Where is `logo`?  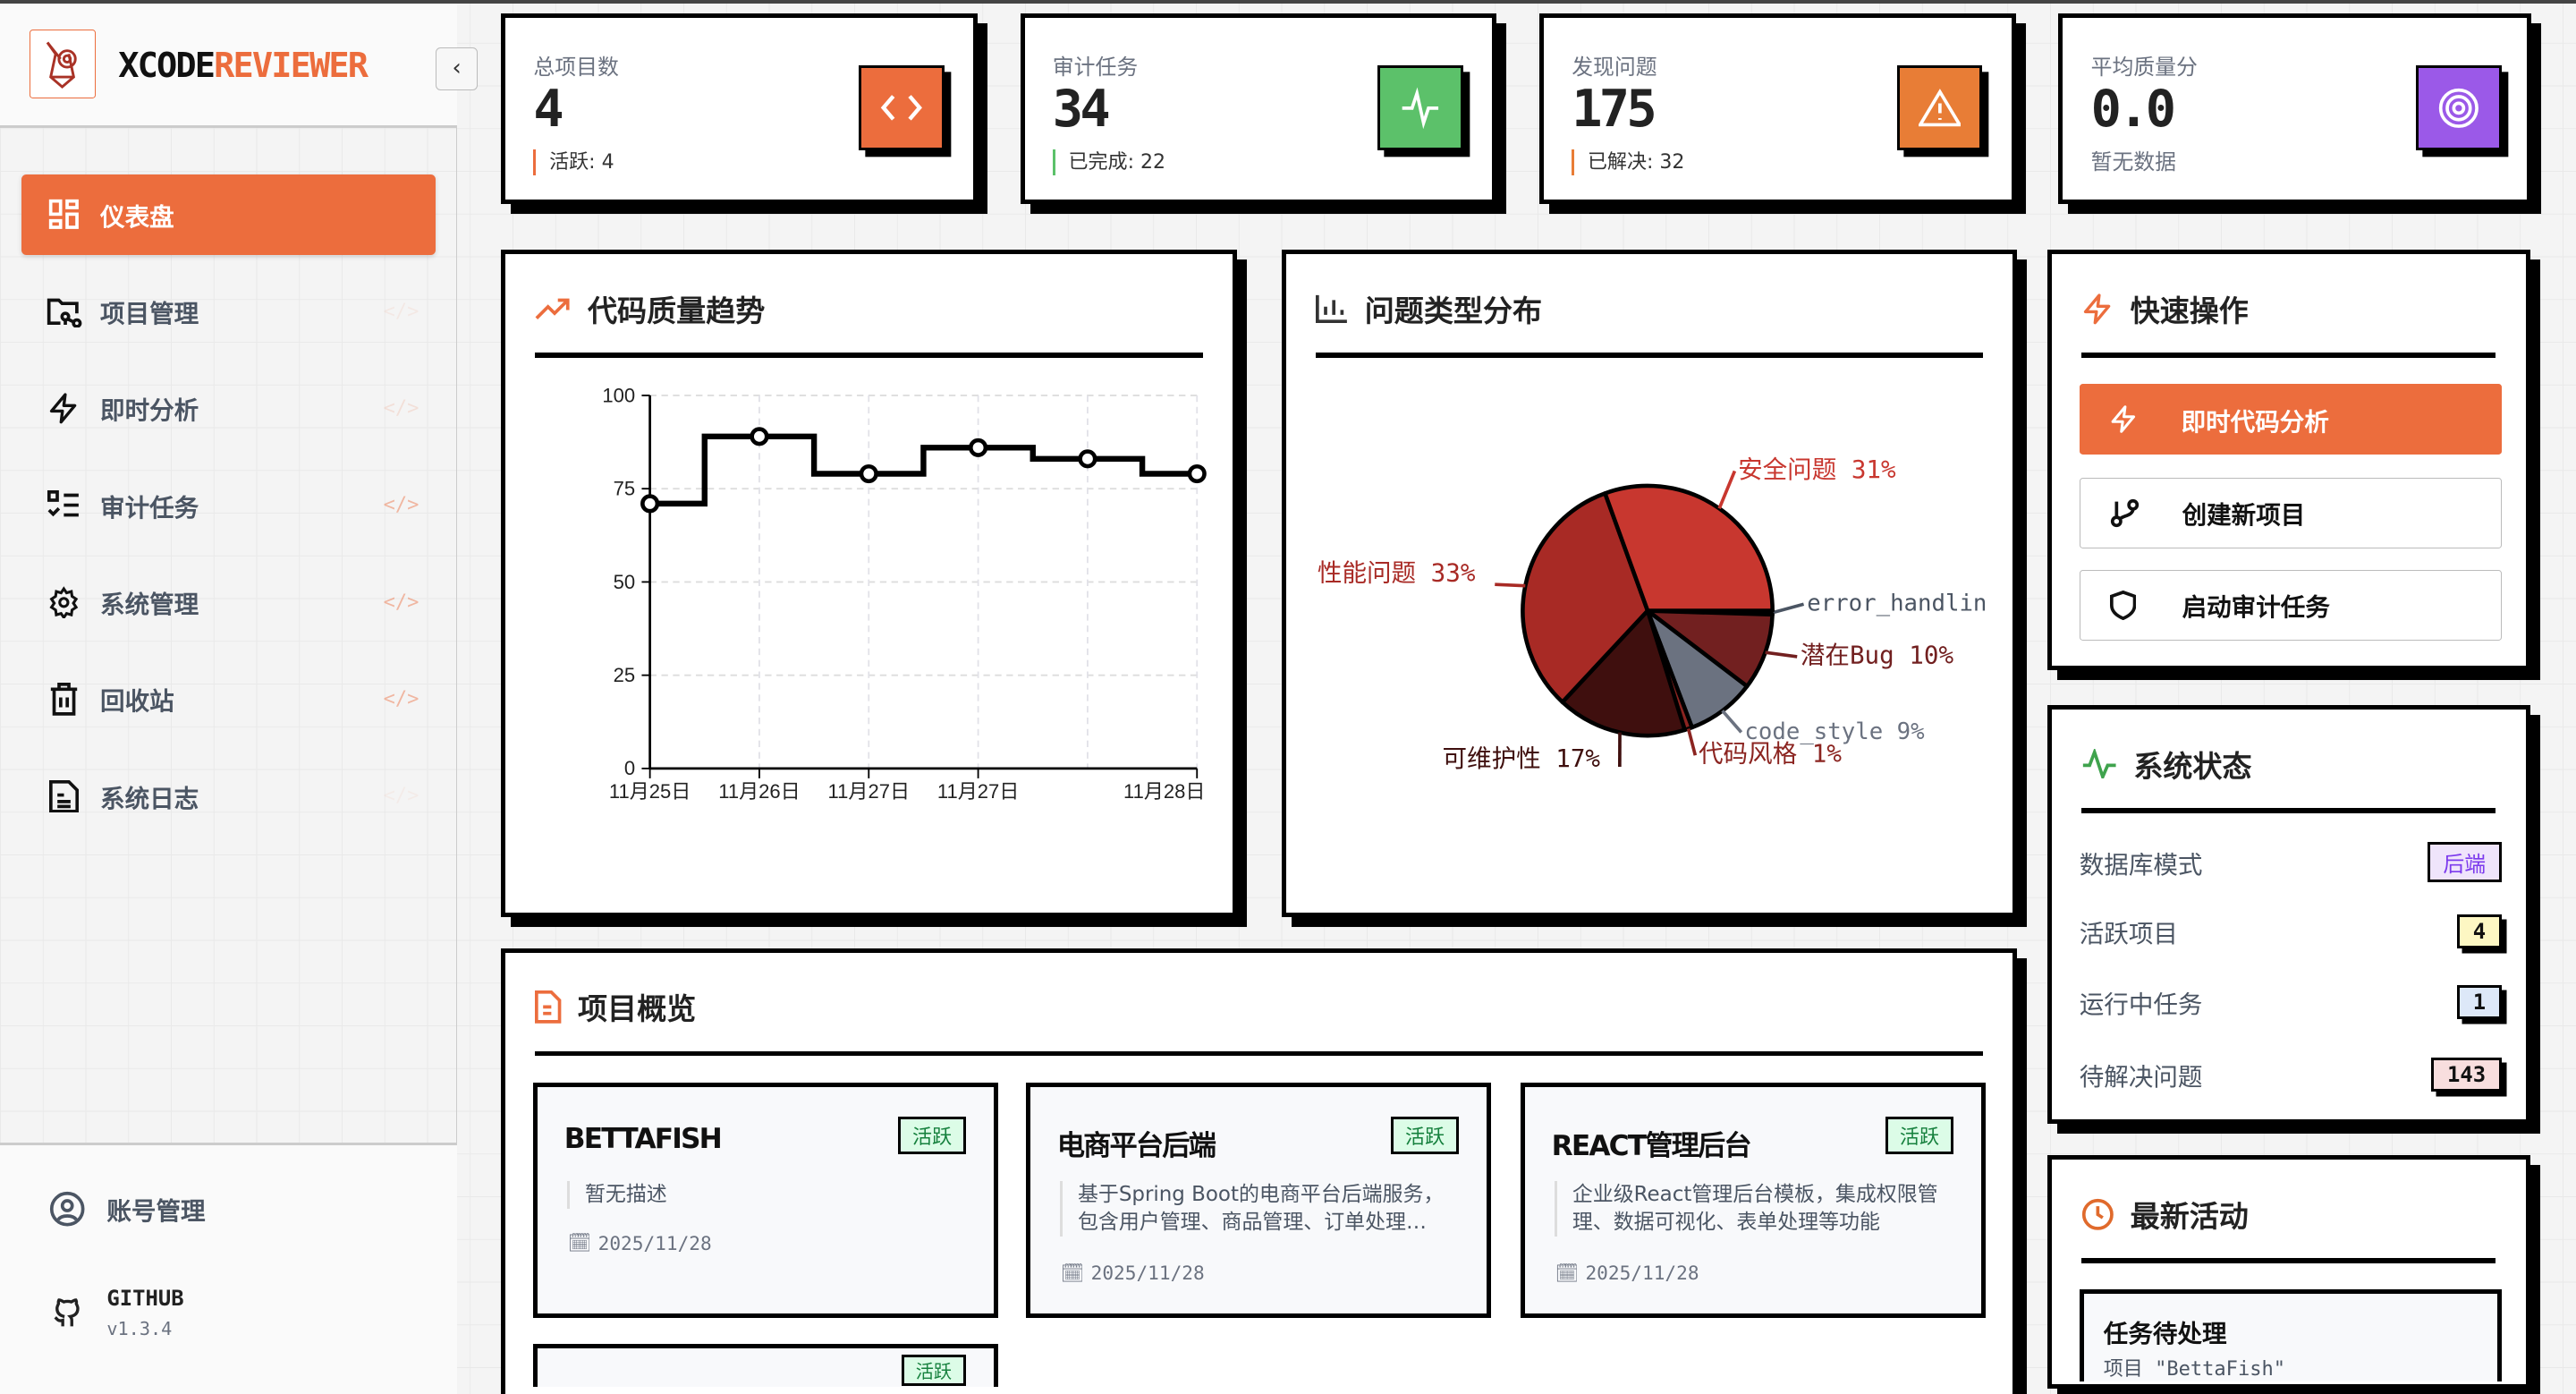 logo is located at coordinates (63, 64).